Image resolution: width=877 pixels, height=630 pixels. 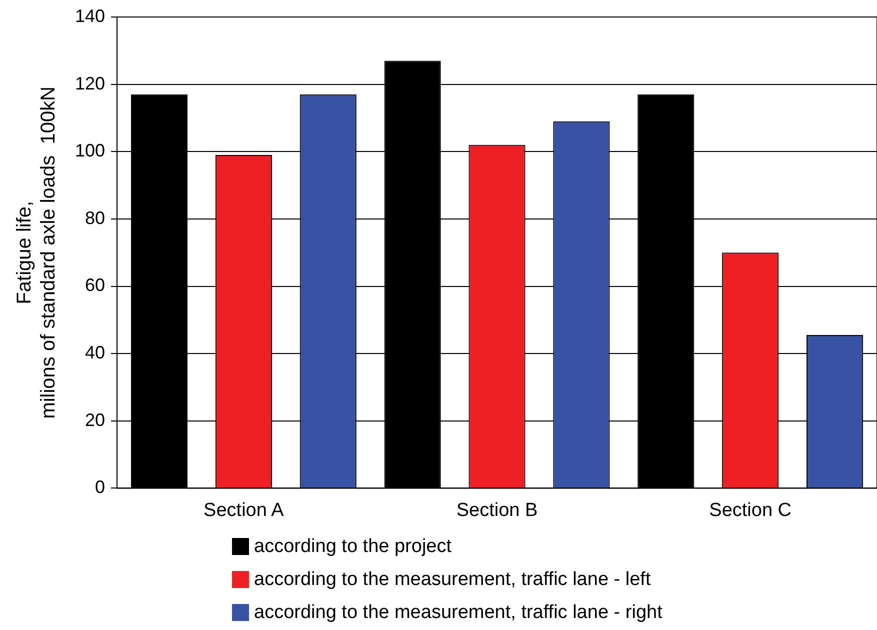 I want to click on y-tick-label: 120, so click(x=90, y=83).